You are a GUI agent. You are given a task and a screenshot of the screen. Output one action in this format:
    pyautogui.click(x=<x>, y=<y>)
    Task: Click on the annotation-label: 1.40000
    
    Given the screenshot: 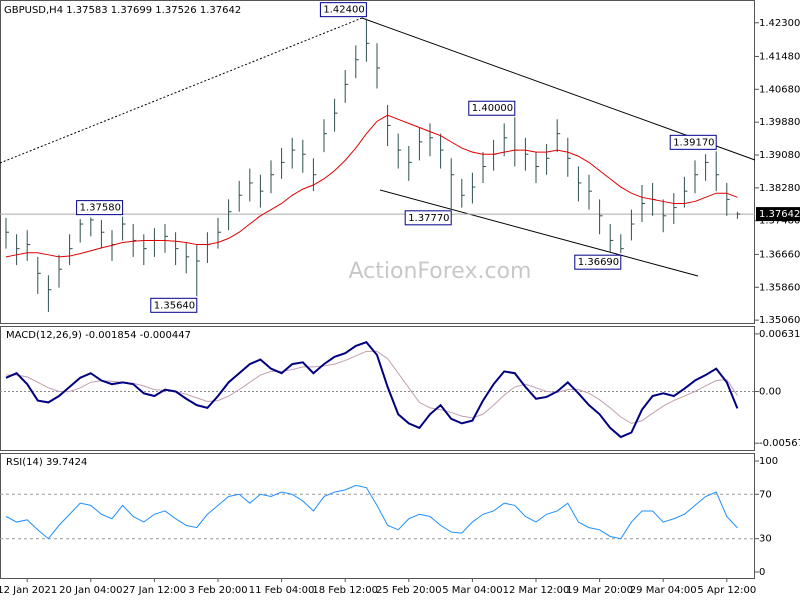 What is the action you would take?
    pyautogui.click(x=492, y=108)
    